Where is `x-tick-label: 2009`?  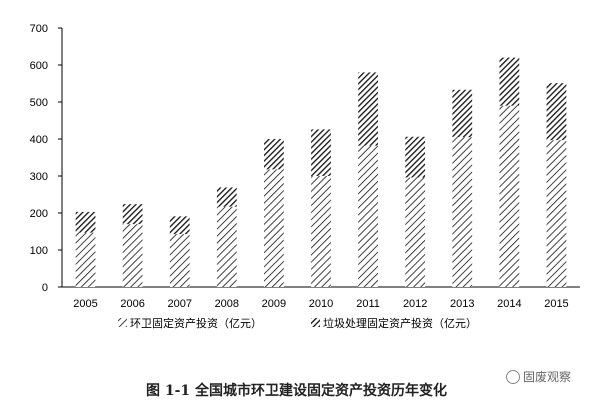
x-tick-label: 2009 is located at coordinates (274, 304).